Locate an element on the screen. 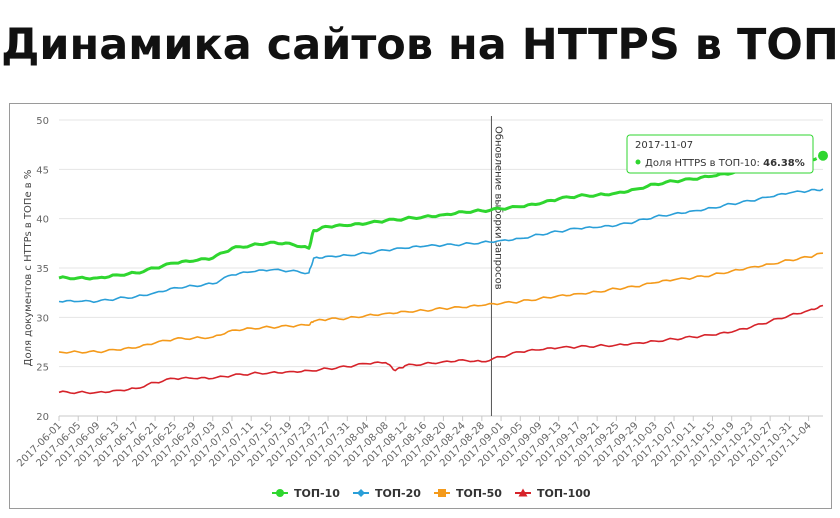 This screenshot has width=840, height=518. tooltip: 2017-11-07 Доля HTTPS в ТОП-10: 46.38% is located at coordinates (728, 154).